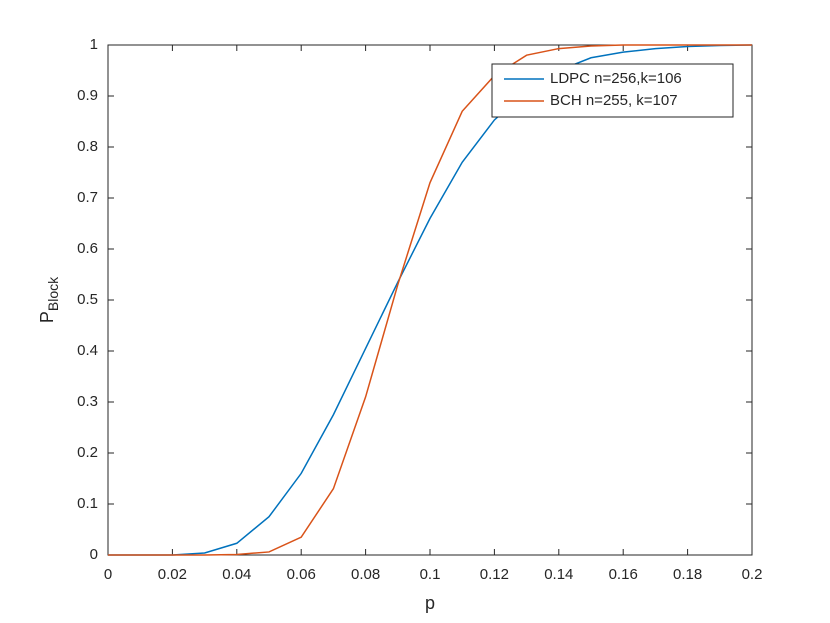  Describe the element at coordinates (687, 574) in the screenshot. I see `x-tick-label: 0.18` at that location.